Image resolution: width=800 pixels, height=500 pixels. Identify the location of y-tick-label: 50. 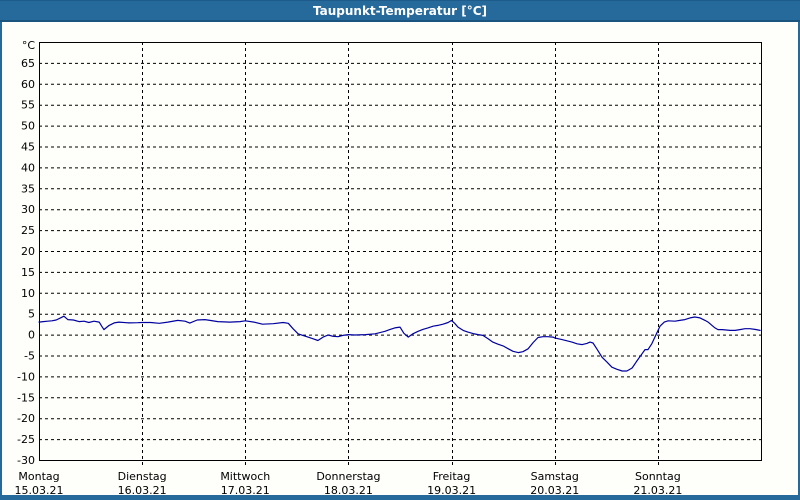
(28, 126).